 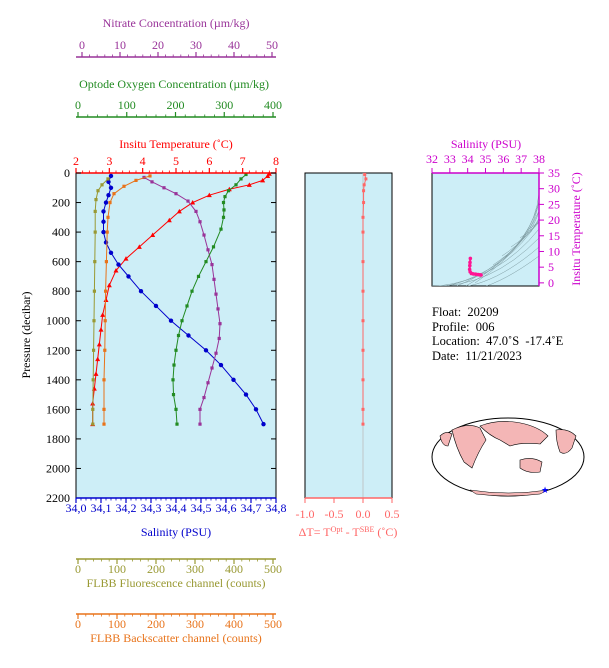 What do you see at coordinates (76, 508) in the screenshot?
I see `salinity-tick-label: 34,0` at bounding box center [76, 508].